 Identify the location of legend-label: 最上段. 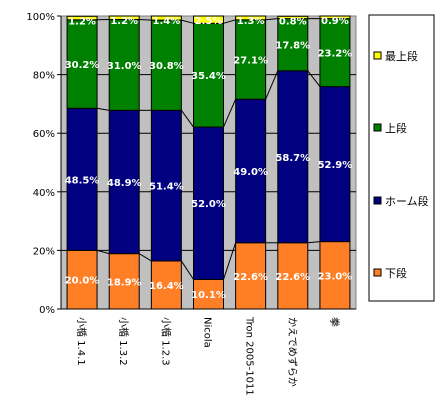
(401, 56).